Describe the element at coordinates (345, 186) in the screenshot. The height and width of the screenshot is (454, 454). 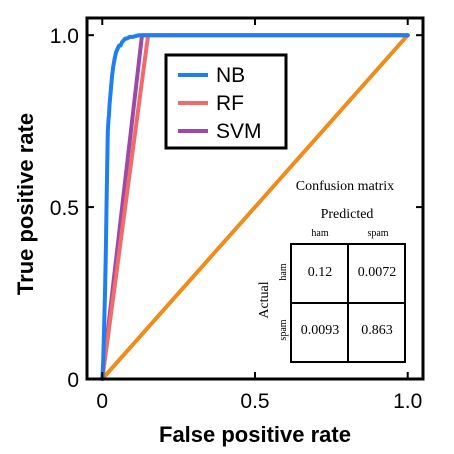
I see `confusion-matrix-title: Confusion matrix` at that location.